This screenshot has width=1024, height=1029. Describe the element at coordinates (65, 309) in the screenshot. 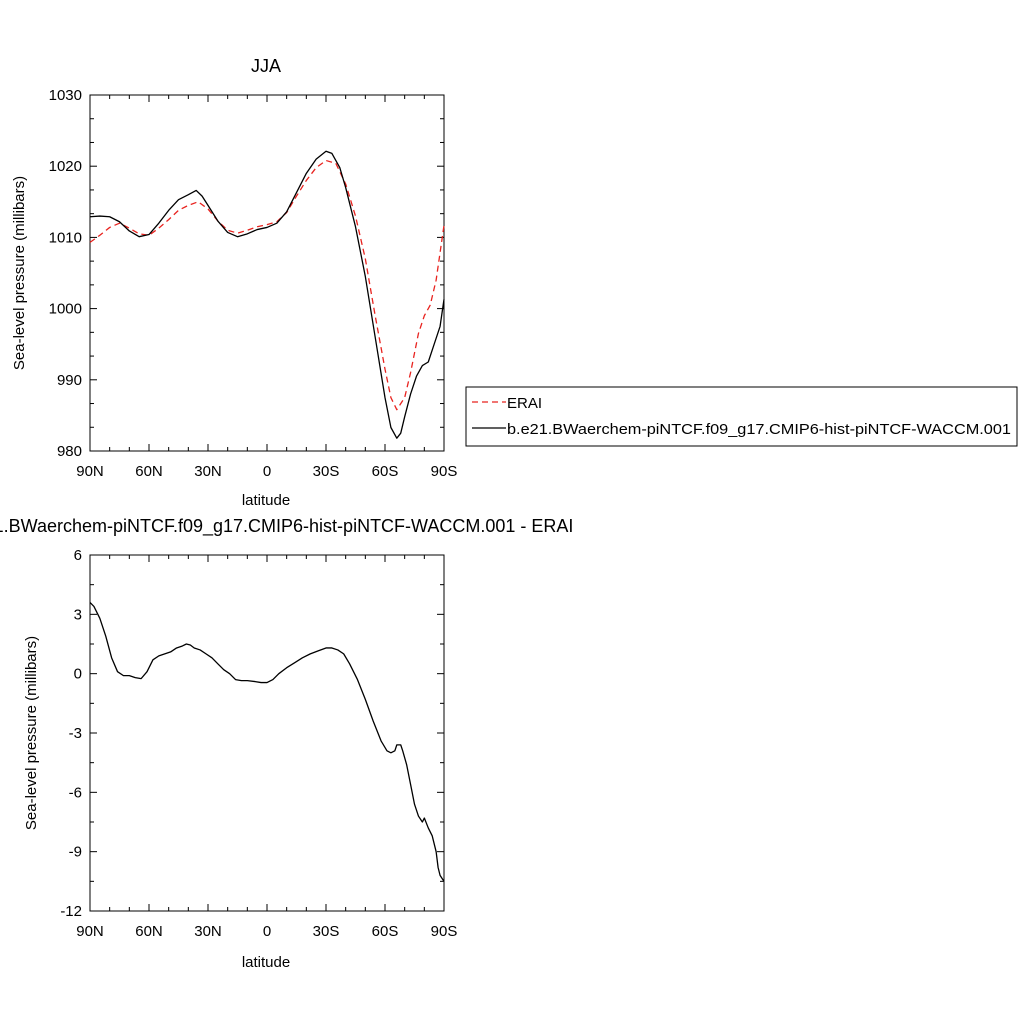

I see `y-tick-label: 1000` at that location.